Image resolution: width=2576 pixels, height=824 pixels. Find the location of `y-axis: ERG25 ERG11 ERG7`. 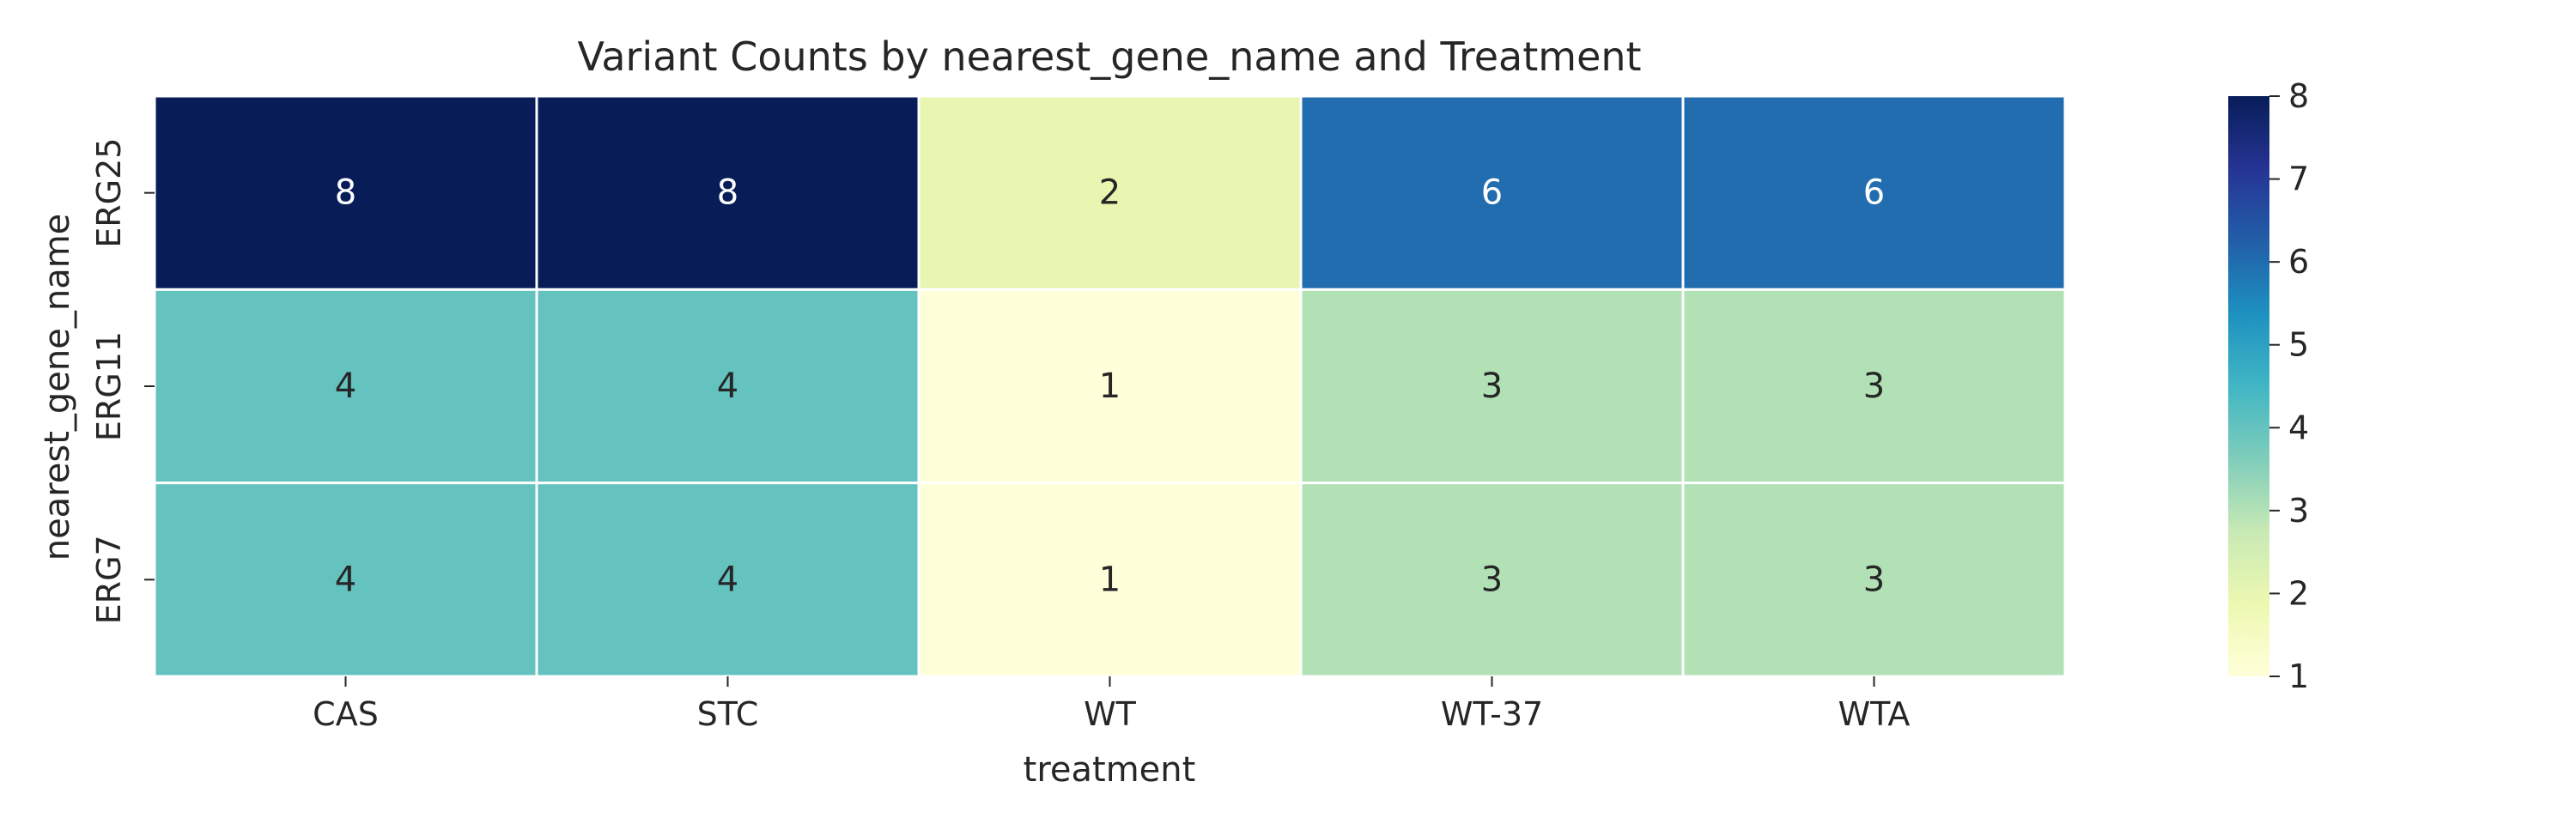

y-axis: ERG25 ERG11 ERG7 is located at coordinates (123, 381).